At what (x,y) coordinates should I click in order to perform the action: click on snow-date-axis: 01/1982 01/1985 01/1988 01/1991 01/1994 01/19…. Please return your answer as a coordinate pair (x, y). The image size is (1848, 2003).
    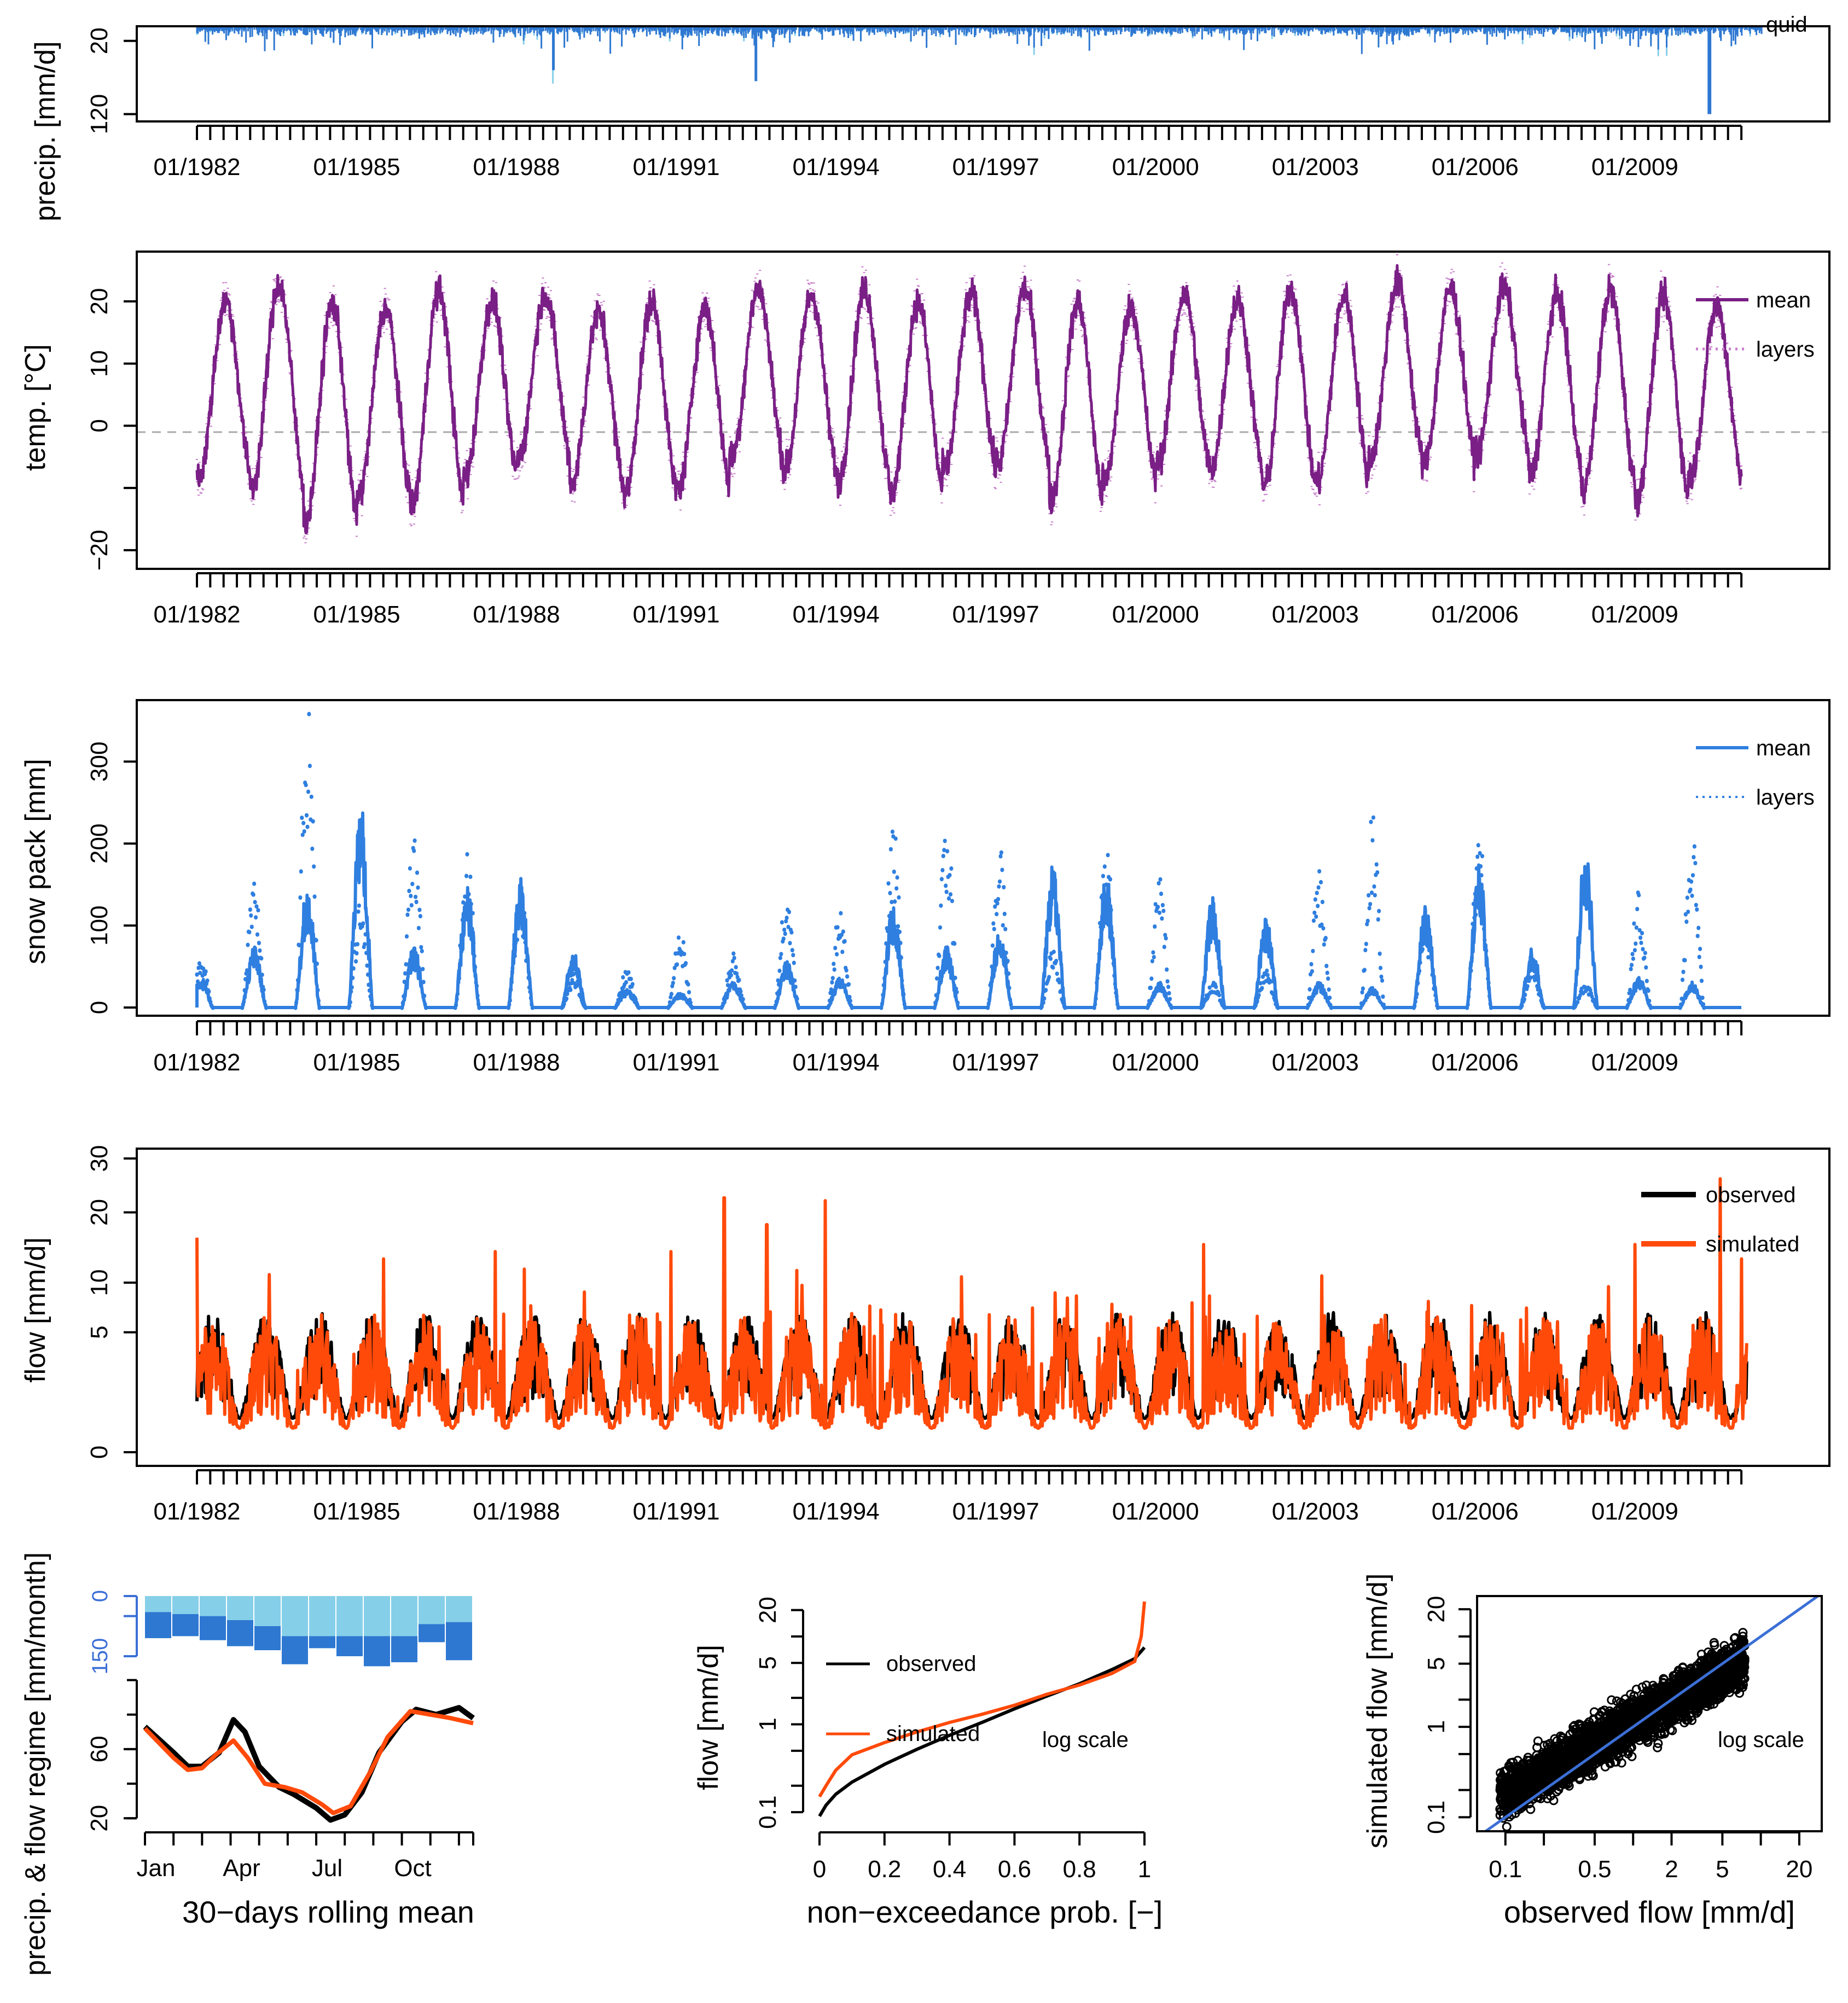
    Looking at the image, I should click on (948, 1048).